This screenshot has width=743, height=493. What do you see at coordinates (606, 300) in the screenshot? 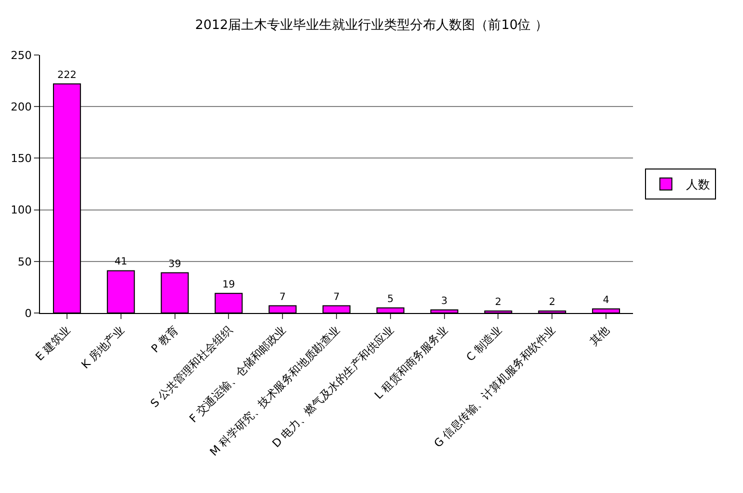
I see `data-label: 4` at bounding box center [606, 300].